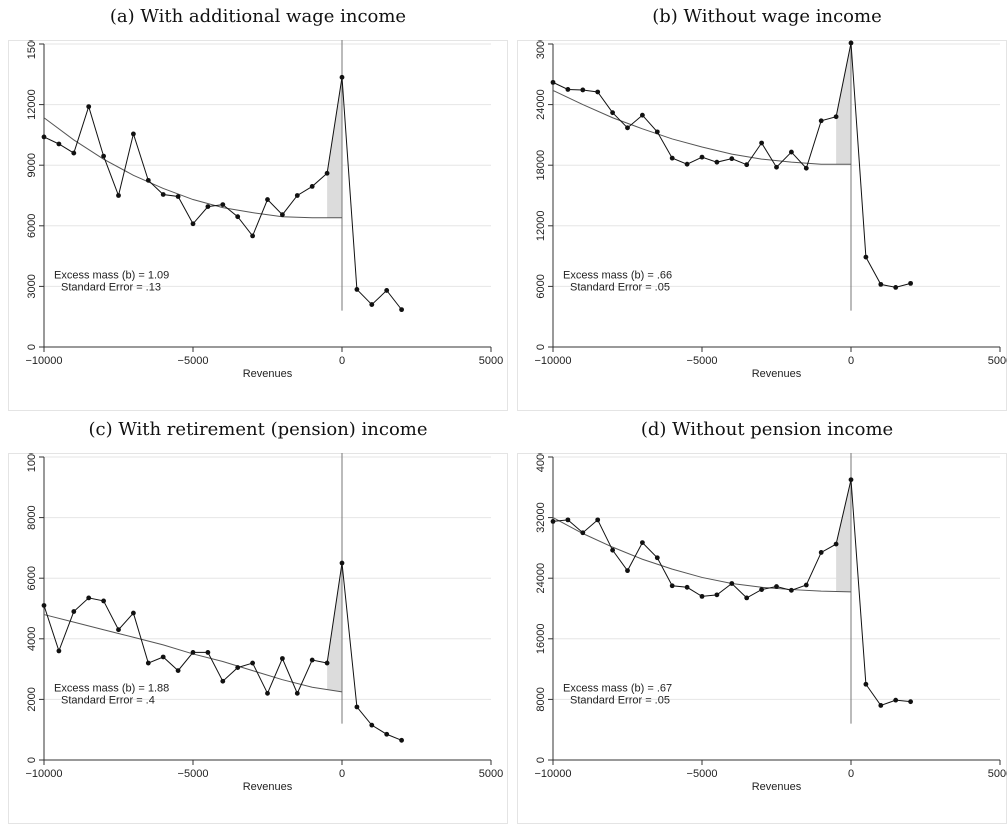 The image size is (1007, 827). What do you see at coordinates (32, 639) in the screenshot?
I see `y-tick-label: 4000` at bounding box center [32, 639].